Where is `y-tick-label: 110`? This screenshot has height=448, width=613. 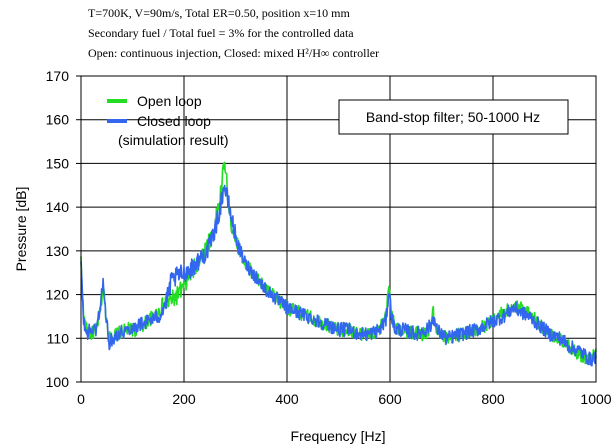 y-tick-label: 110 is located at coordinates (58, 338).